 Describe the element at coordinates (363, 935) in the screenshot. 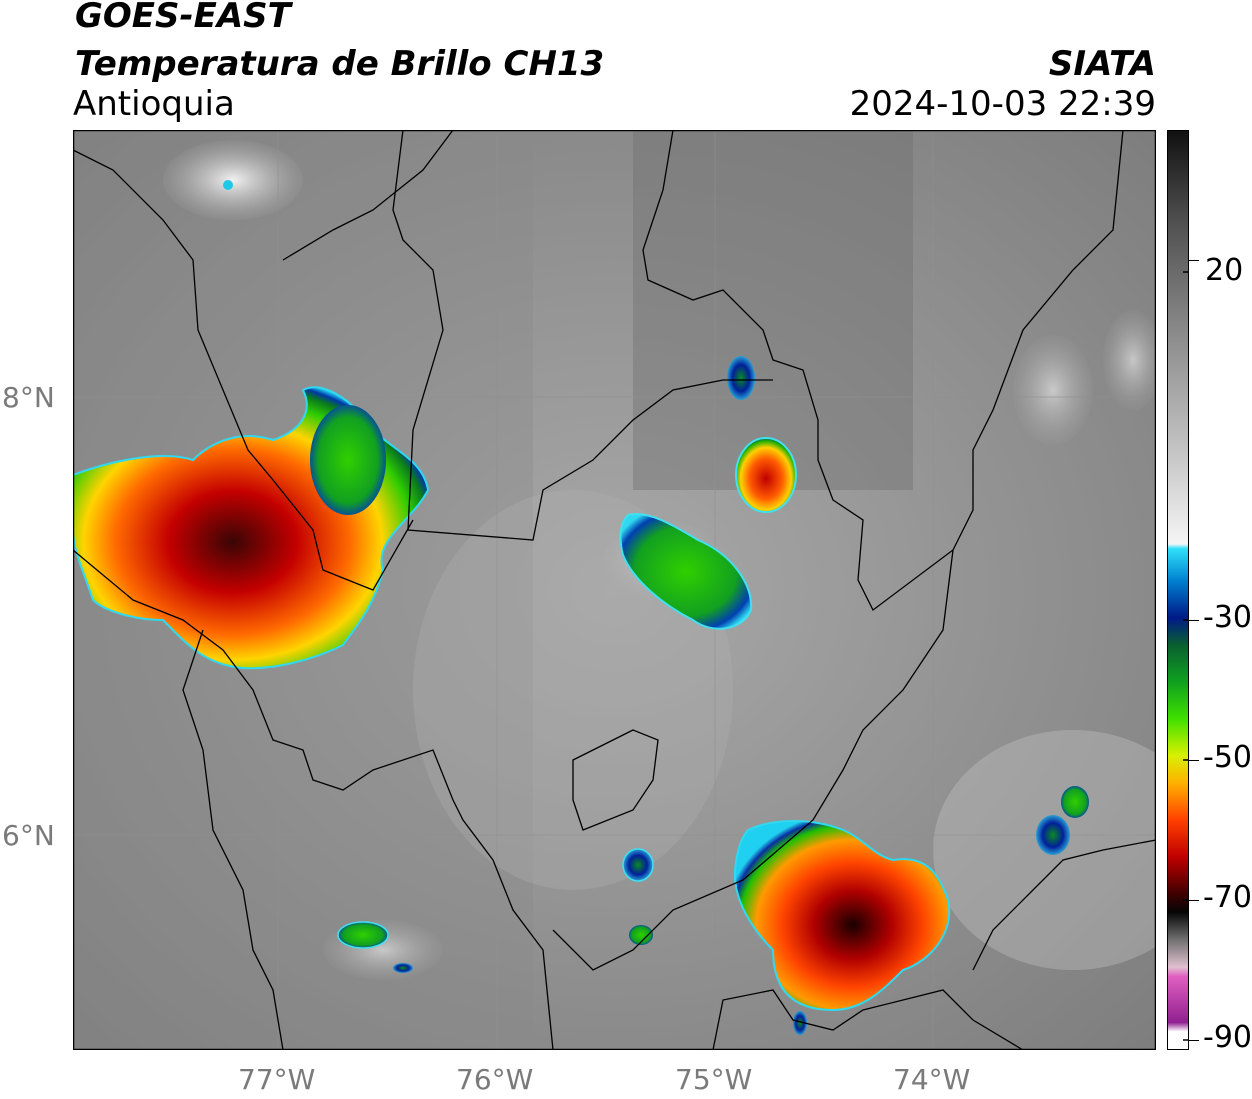

I see `storm-cell-southwest` at that location.